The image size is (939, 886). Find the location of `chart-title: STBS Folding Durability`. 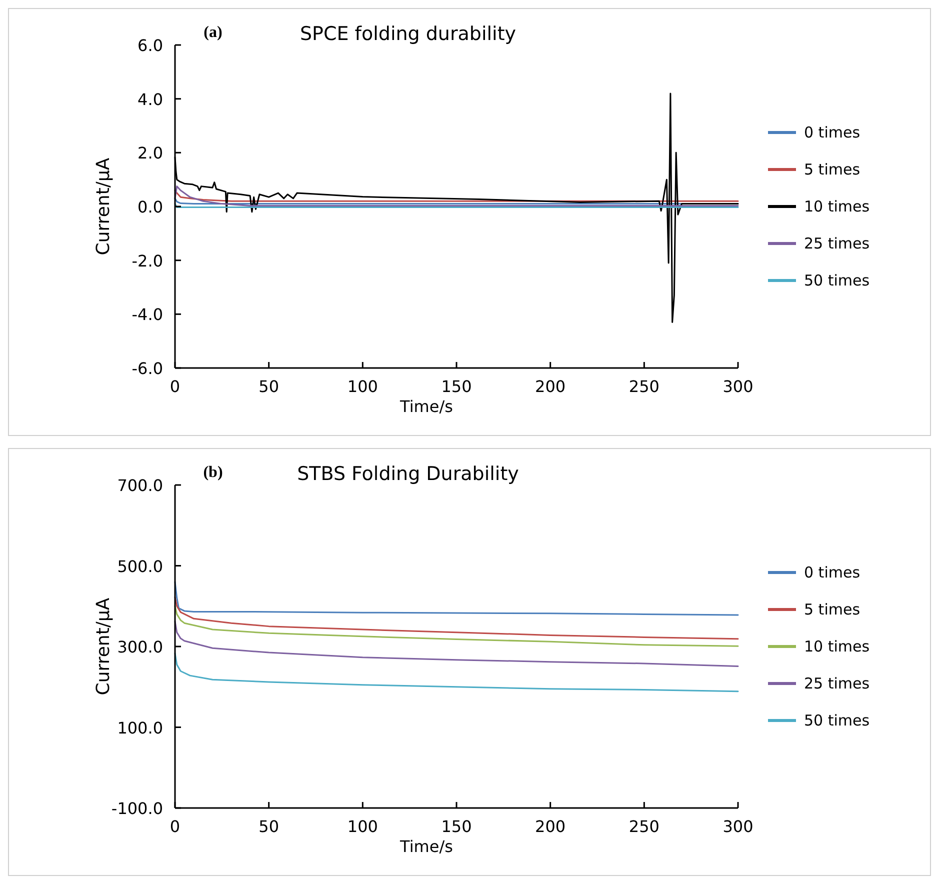

chart-title: STBS Folding Durability is located at coordinates (408, 474).